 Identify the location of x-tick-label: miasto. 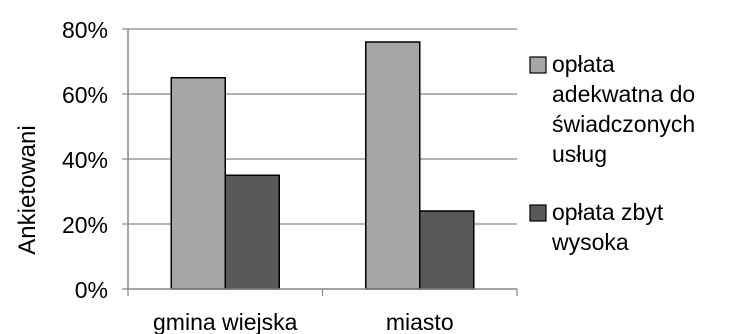
(420, 321).